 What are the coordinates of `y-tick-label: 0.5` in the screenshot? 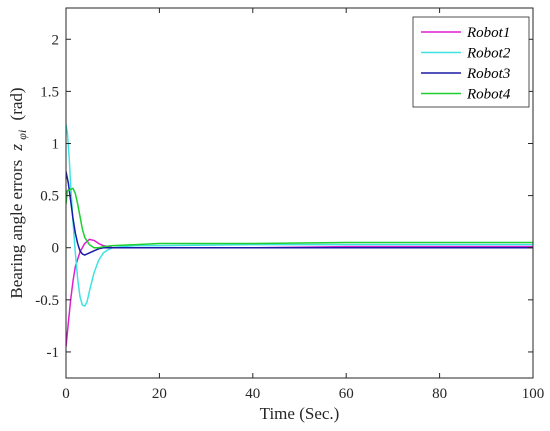 It's located at (49, 197).